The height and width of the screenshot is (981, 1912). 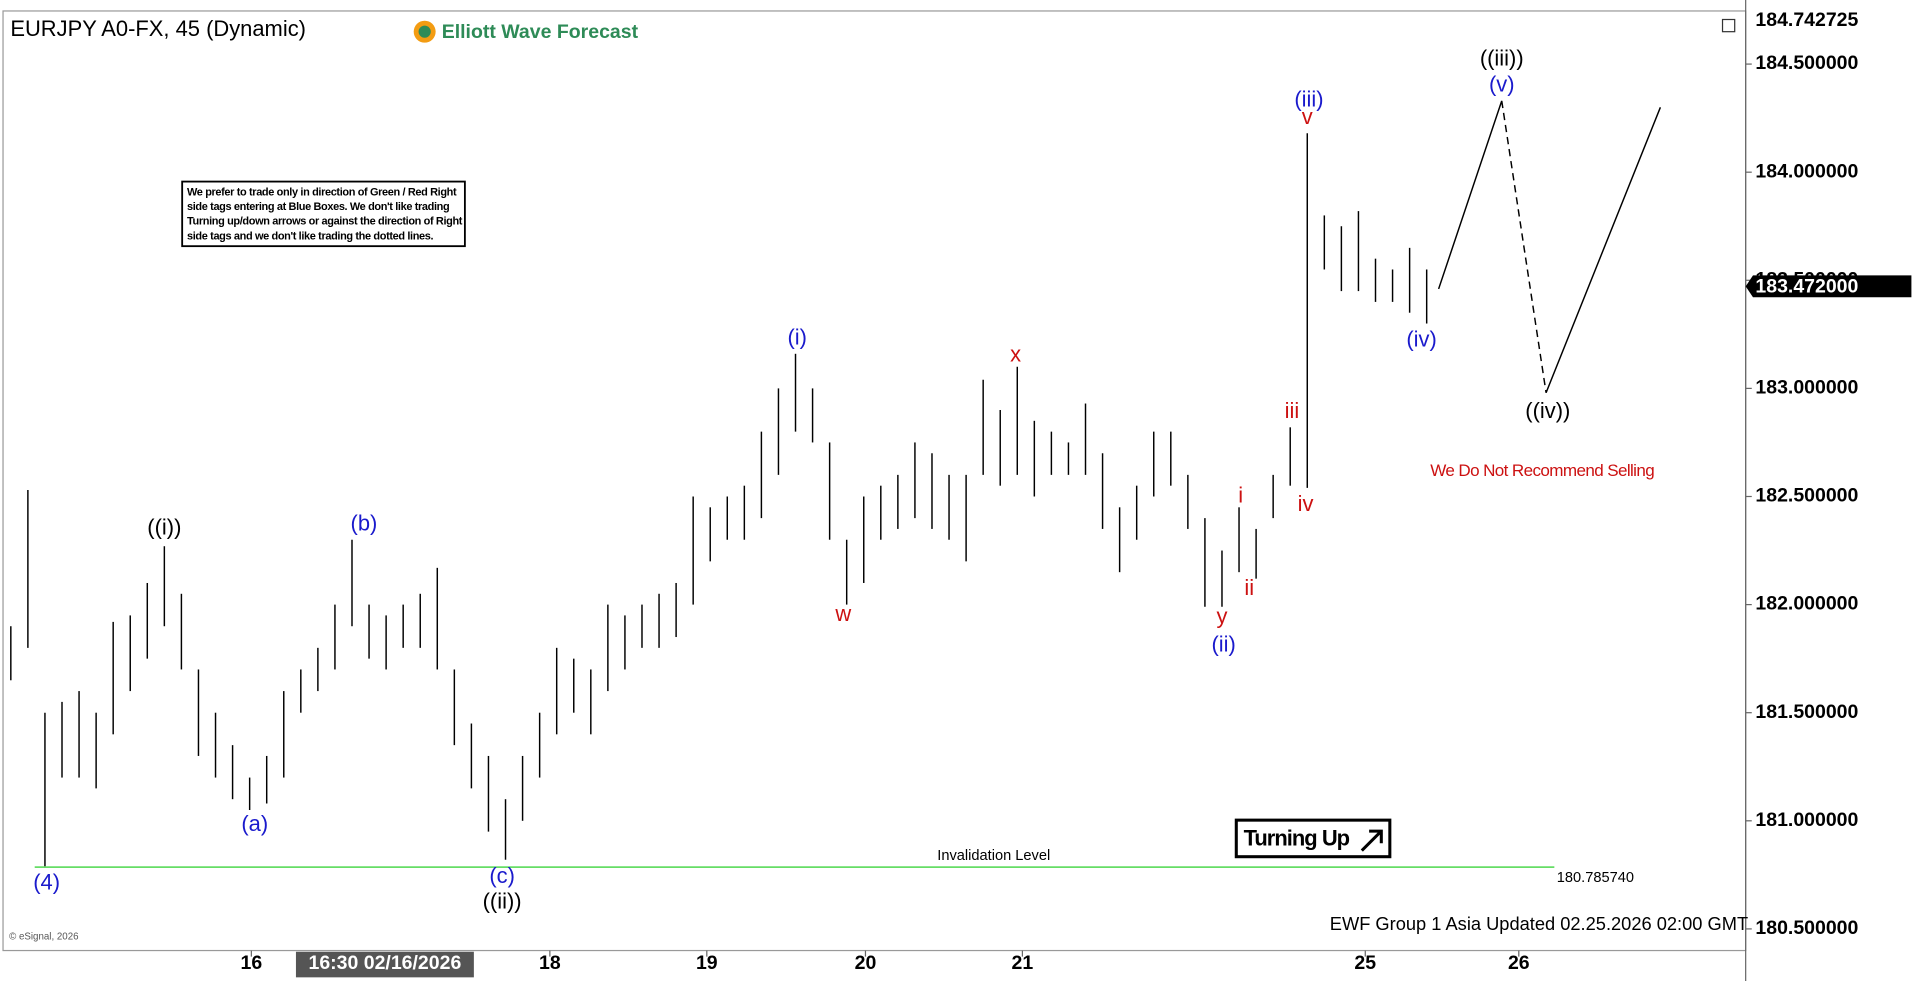 I want to click on y-tick-label: 184.000000, so click(x=1806, y=171).